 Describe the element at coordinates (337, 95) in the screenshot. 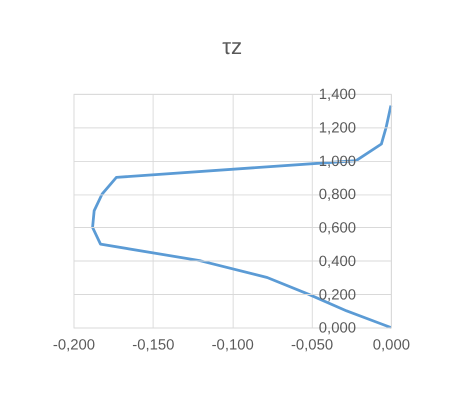

I see `y-tick-label: 1,400` at that location.